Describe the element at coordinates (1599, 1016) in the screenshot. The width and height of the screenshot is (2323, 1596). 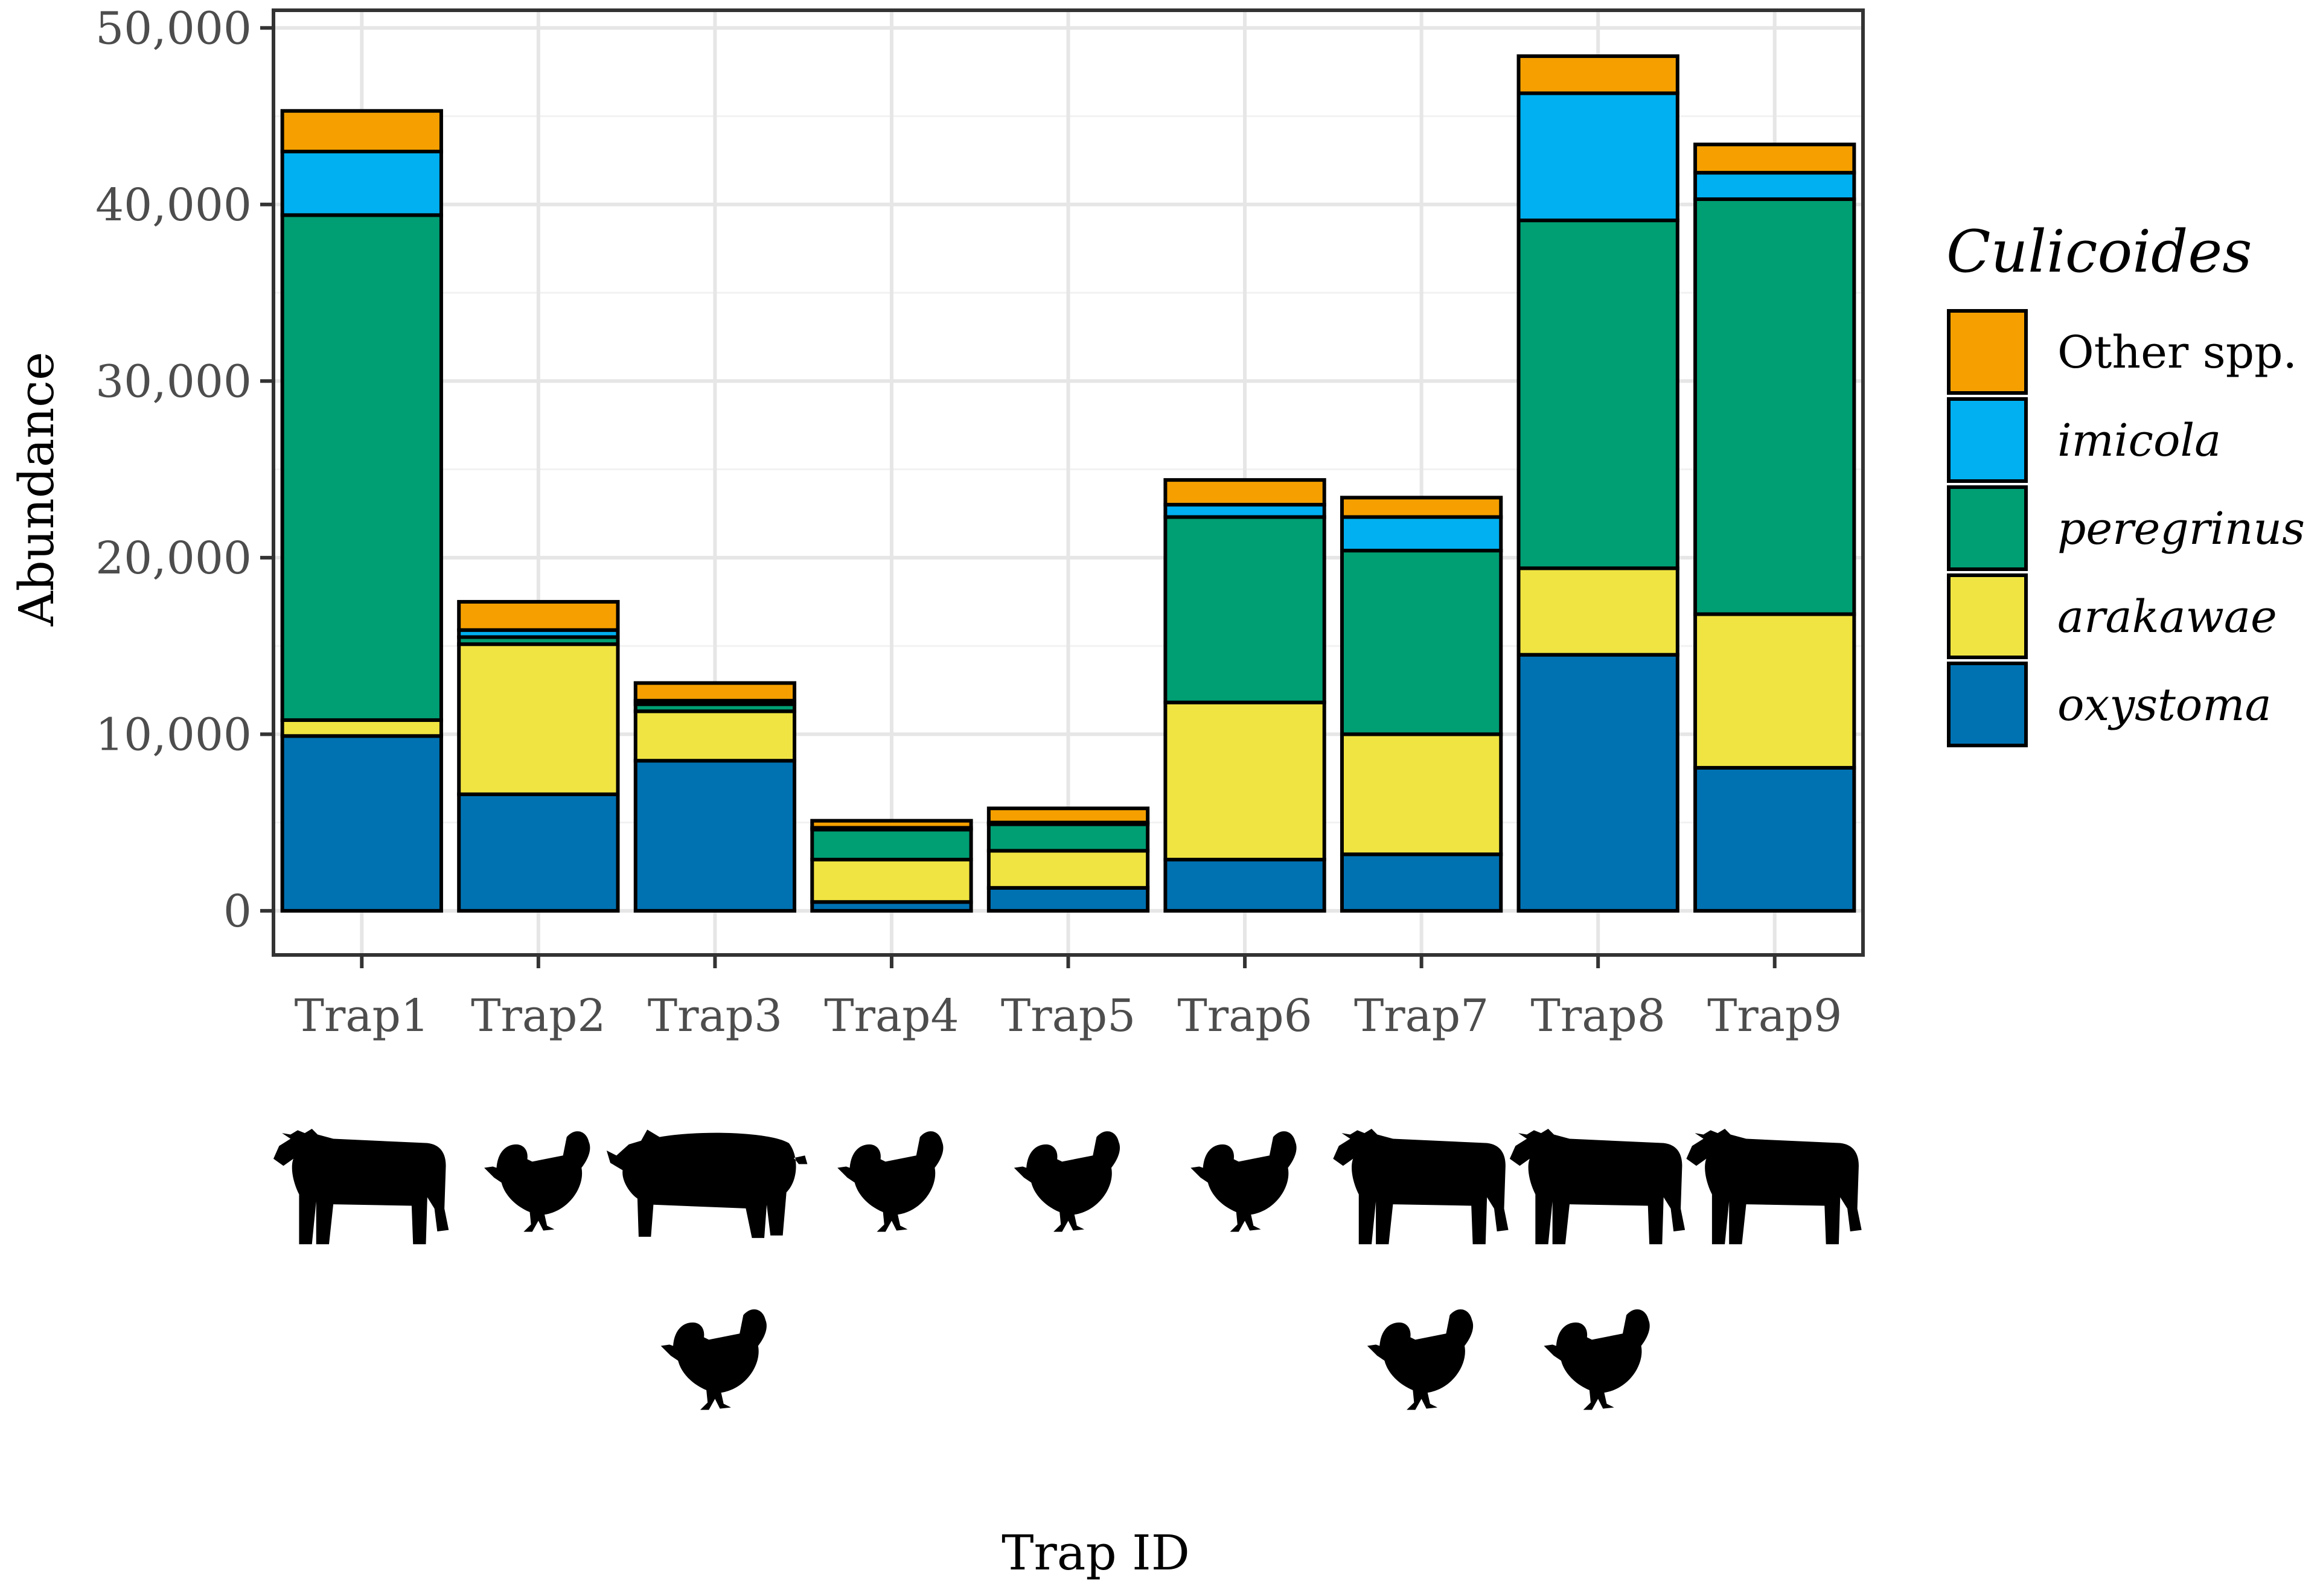
I see `x-tick-label: Trap8` at that location.